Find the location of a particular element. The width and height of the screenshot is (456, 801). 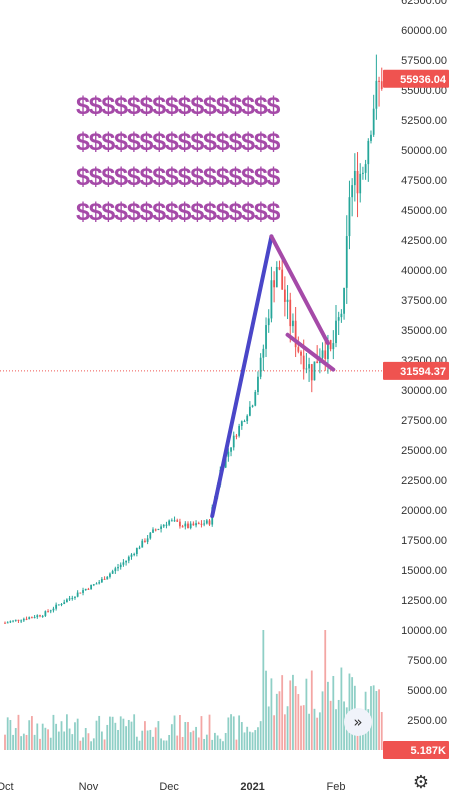

double-chevron-right-icon: » is located at coordinates (358, 722).